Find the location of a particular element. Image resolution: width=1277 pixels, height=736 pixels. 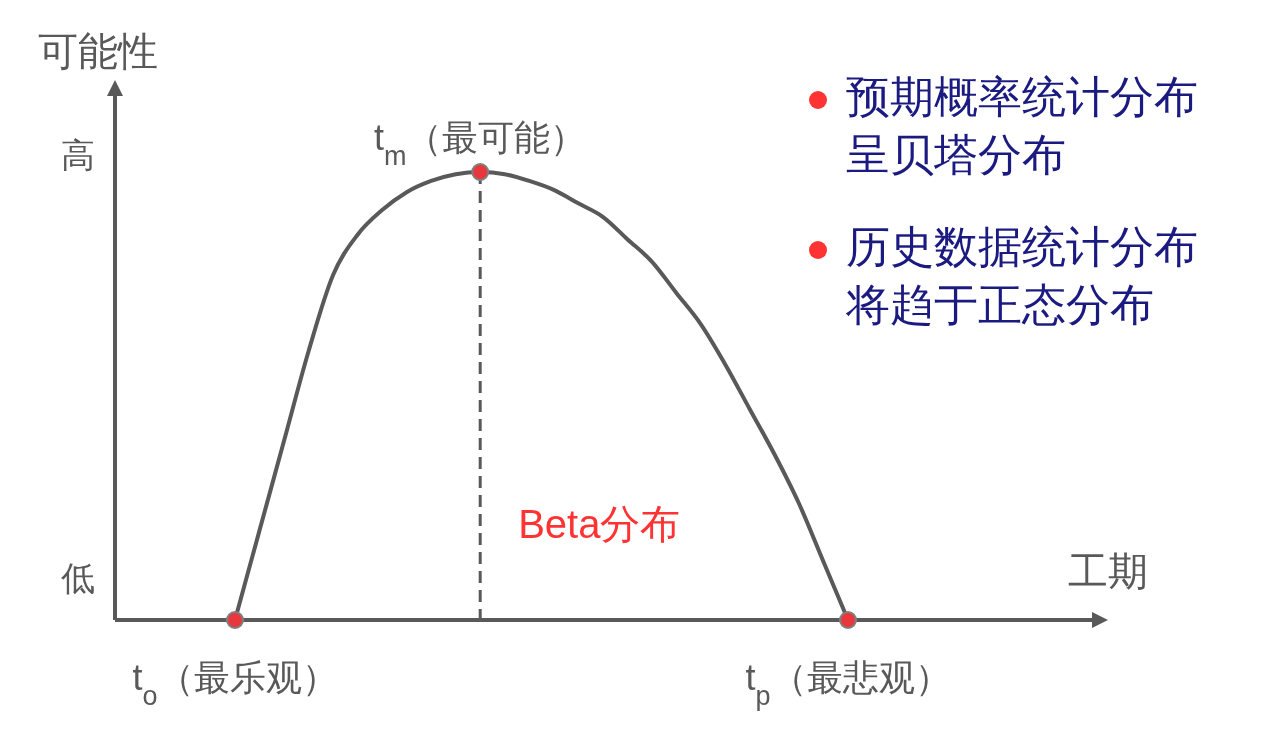

text: 低 is located at coordinates (78, 578).